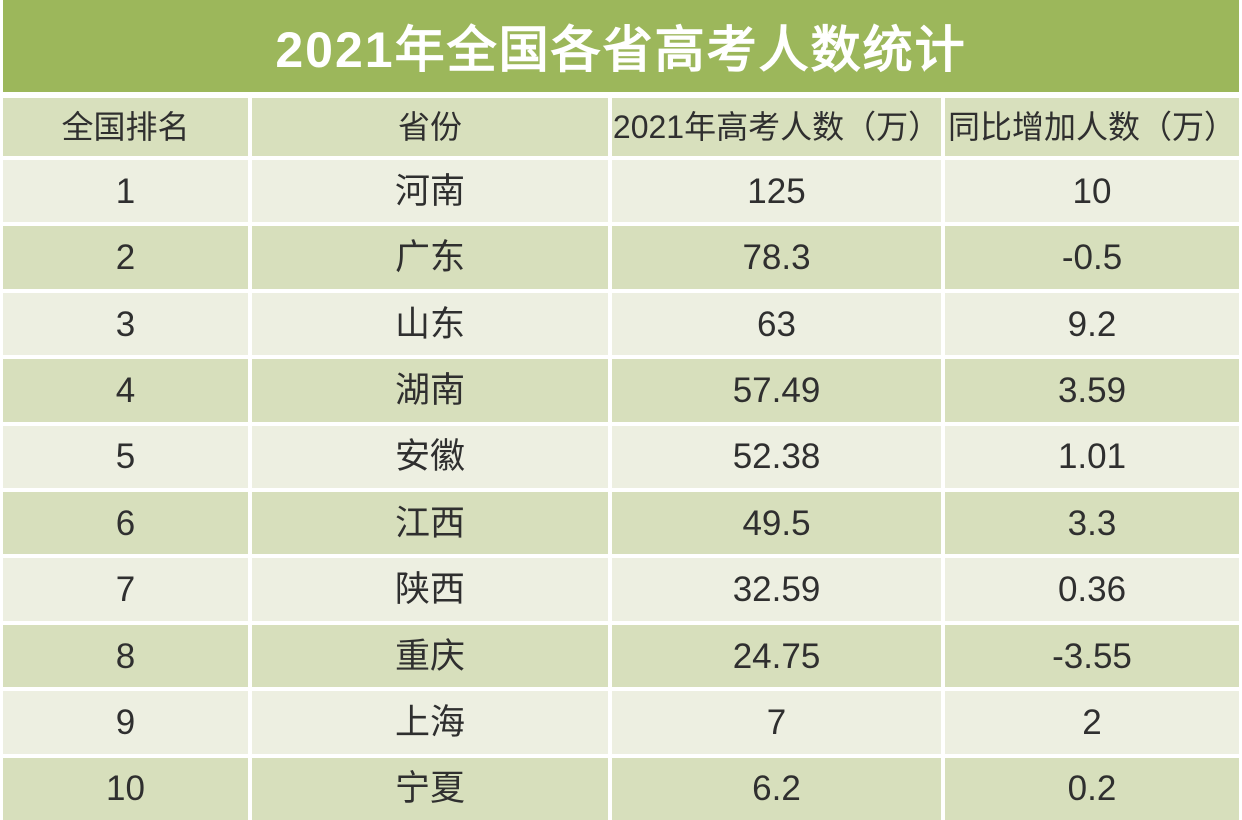  I want to click on table-row: 8 重庆 24.75 -3.55, so click(621, 656).